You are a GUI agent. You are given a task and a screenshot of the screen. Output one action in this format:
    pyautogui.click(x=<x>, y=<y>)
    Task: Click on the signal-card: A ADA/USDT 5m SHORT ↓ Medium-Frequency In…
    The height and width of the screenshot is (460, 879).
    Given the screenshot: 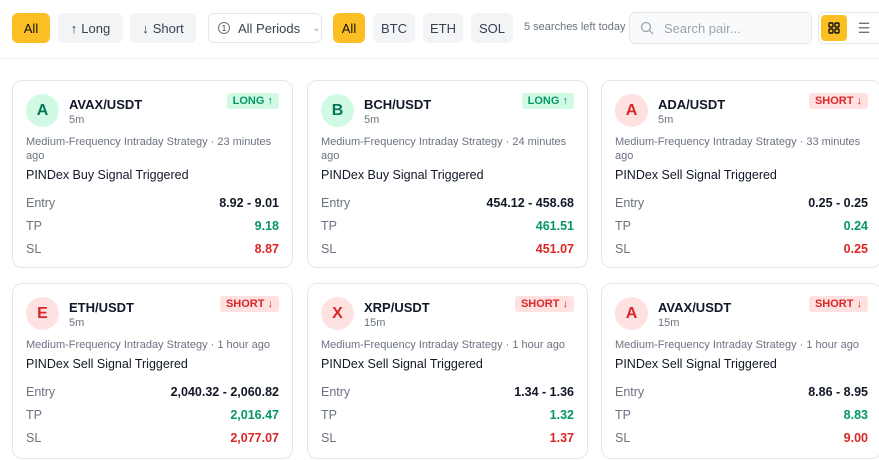 What is the action you would take?
    pyautogui.click(x=740, y=174)
    